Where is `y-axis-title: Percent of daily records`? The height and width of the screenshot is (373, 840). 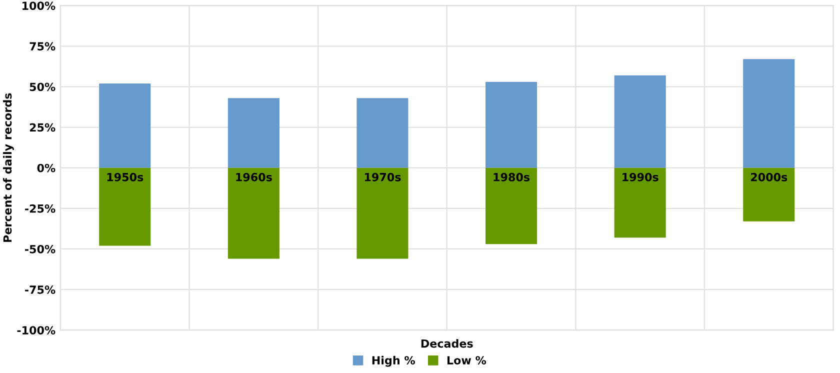 y-axis-title: Percent of daily records is located at coordinates (8, 167).